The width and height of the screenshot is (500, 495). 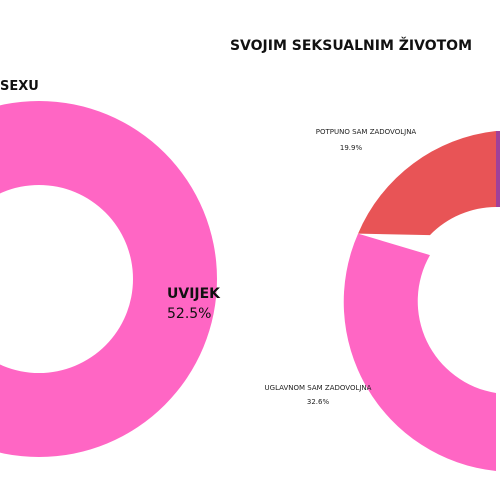 What do you see at coordinates (498, 169) in the screenshot?
I see `right-slice-accent` at bounding box center [498, 169].